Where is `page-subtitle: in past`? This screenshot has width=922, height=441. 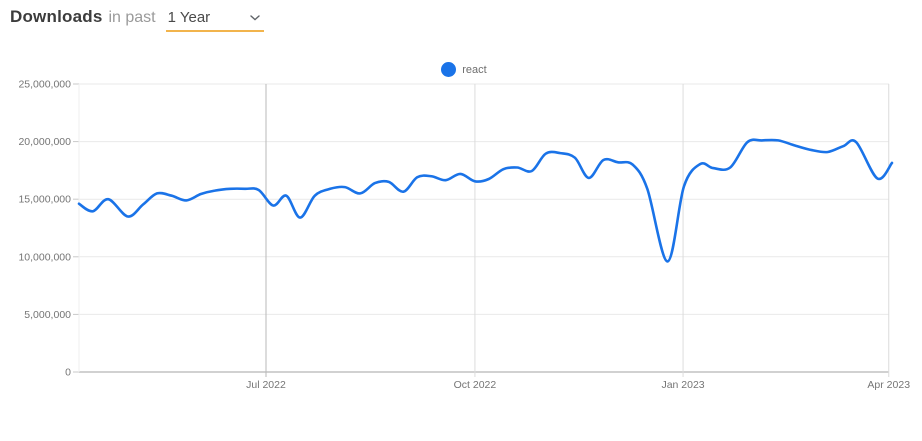 page-subtitle: in past is located at coordinates (132, 17).